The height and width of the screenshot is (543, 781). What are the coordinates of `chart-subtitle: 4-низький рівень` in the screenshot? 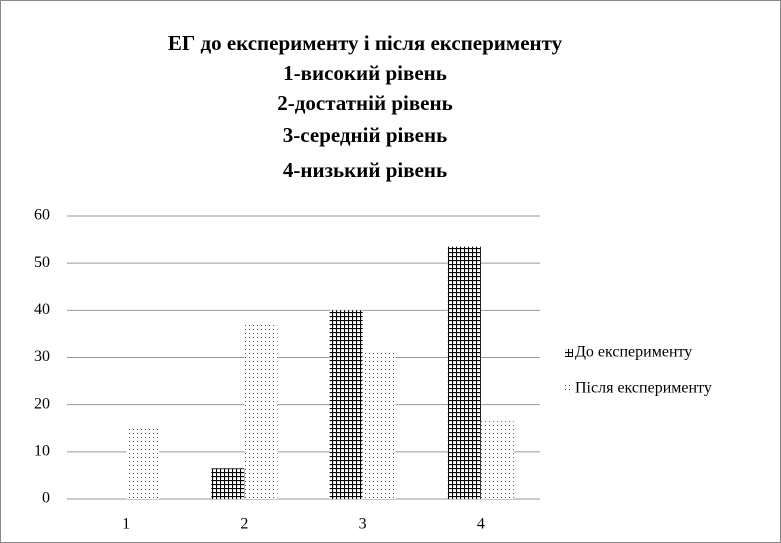 It's located at (365, 170).